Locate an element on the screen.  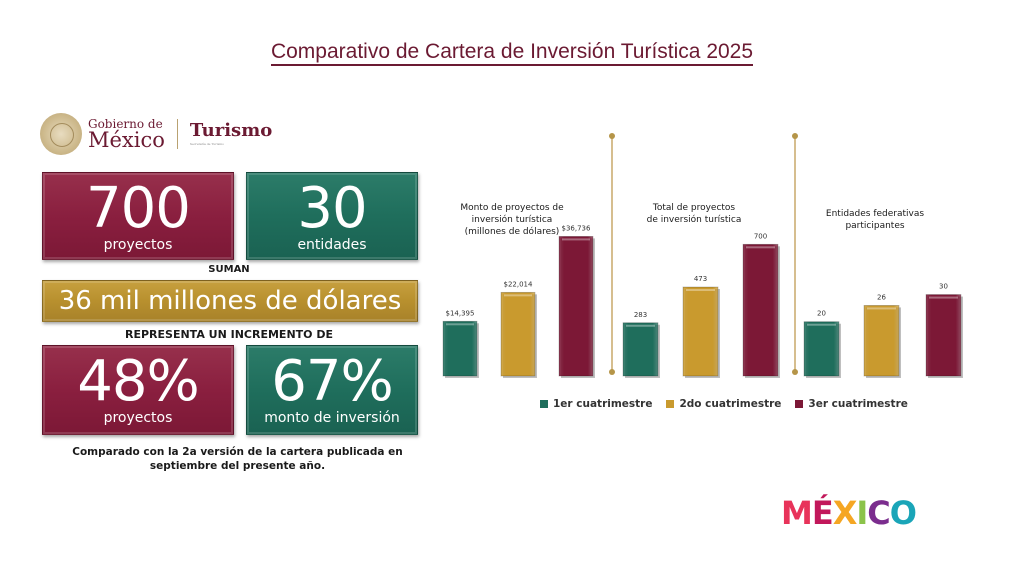
increase-amount-label: monto de inversión is located at coordinates (332, 418).